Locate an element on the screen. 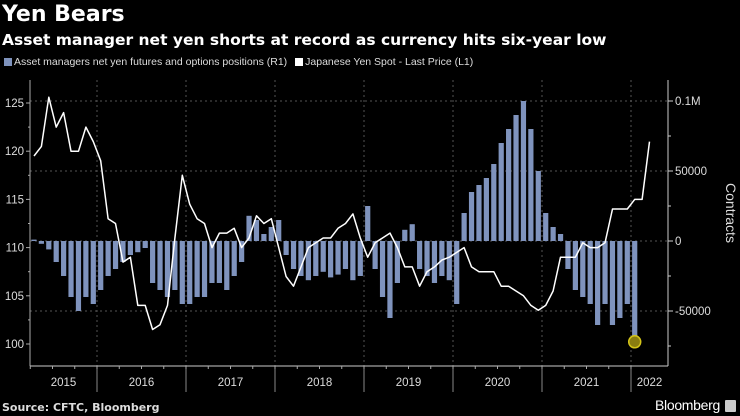 The width and height of the screenshot is (740, 416). x-axis-year-label: 2016 is located at coordinates (142, 383).